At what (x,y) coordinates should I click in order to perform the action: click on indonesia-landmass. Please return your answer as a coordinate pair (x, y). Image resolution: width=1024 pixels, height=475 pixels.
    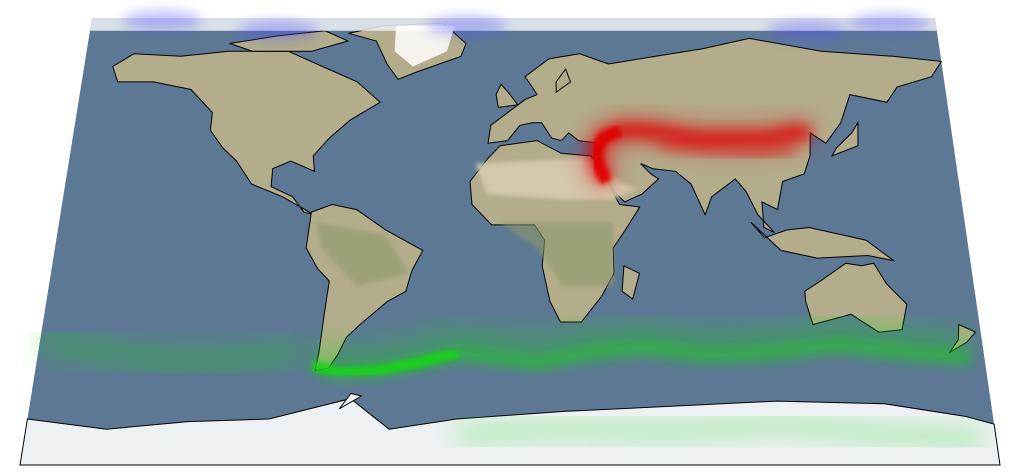
    Looking at the image, I should click on (822, 241).